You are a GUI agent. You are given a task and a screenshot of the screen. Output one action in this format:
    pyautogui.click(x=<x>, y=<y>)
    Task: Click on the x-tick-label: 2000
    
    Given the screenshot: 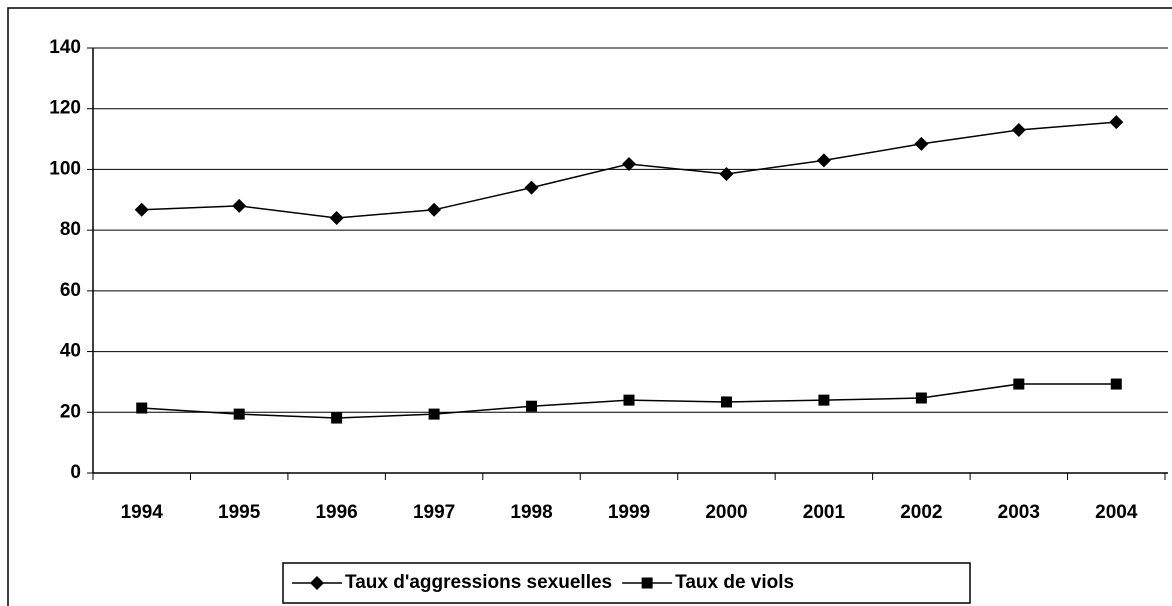 What is the action you would take?
    pyautogui.click(x=726, y=512)
    